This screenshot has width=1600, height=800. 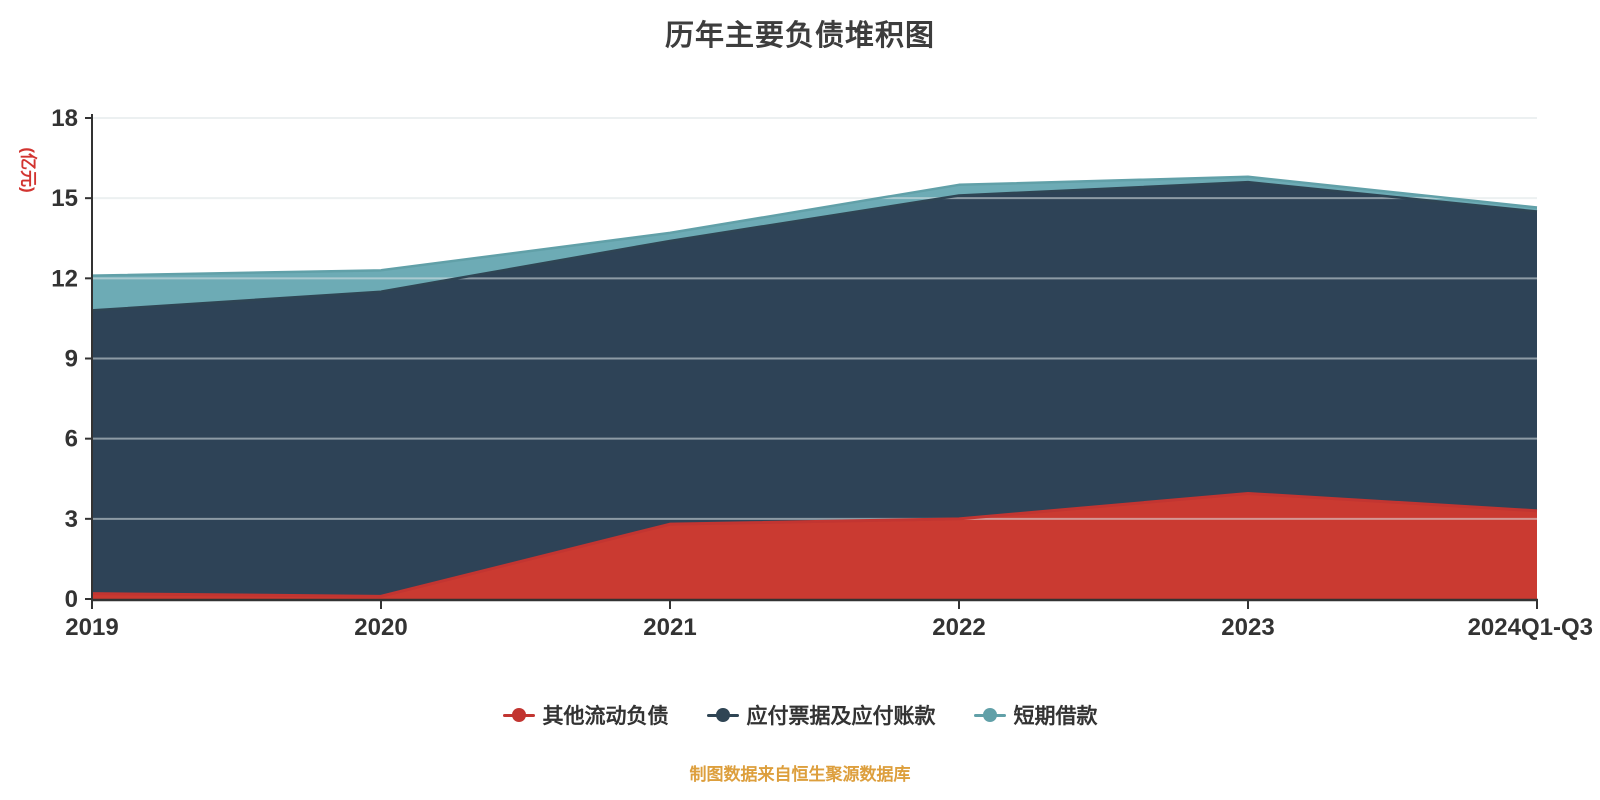 I want to click on line-notes-and-accounts-payable, so click(x=814, y=246).